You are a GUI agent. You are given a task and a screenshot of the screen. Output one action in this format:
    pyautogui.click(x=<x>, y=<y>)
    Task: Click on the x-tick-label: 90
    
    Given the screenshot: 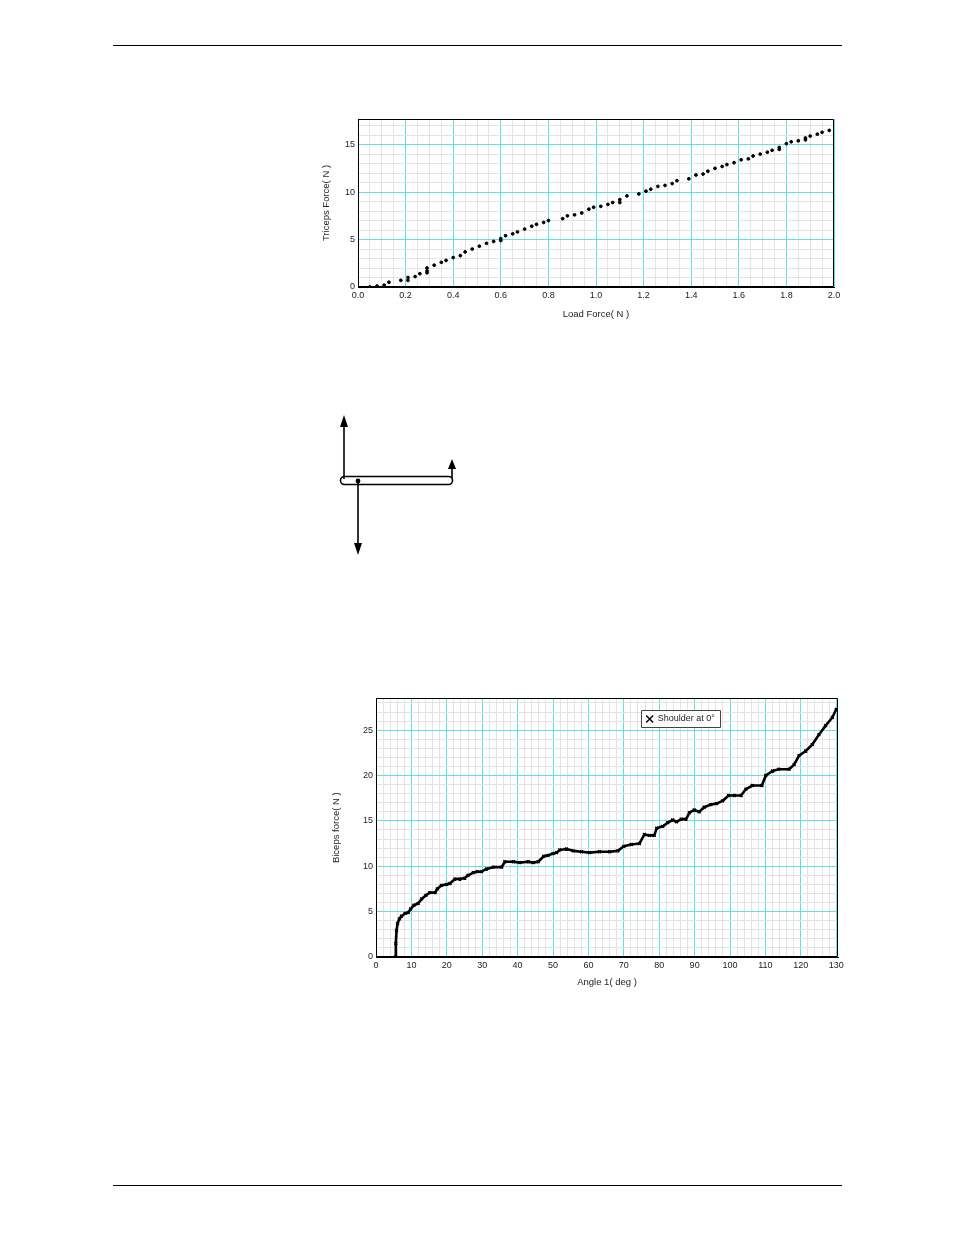 What is the action you would take?
    pyautogui.click(x=694, y=964)
    